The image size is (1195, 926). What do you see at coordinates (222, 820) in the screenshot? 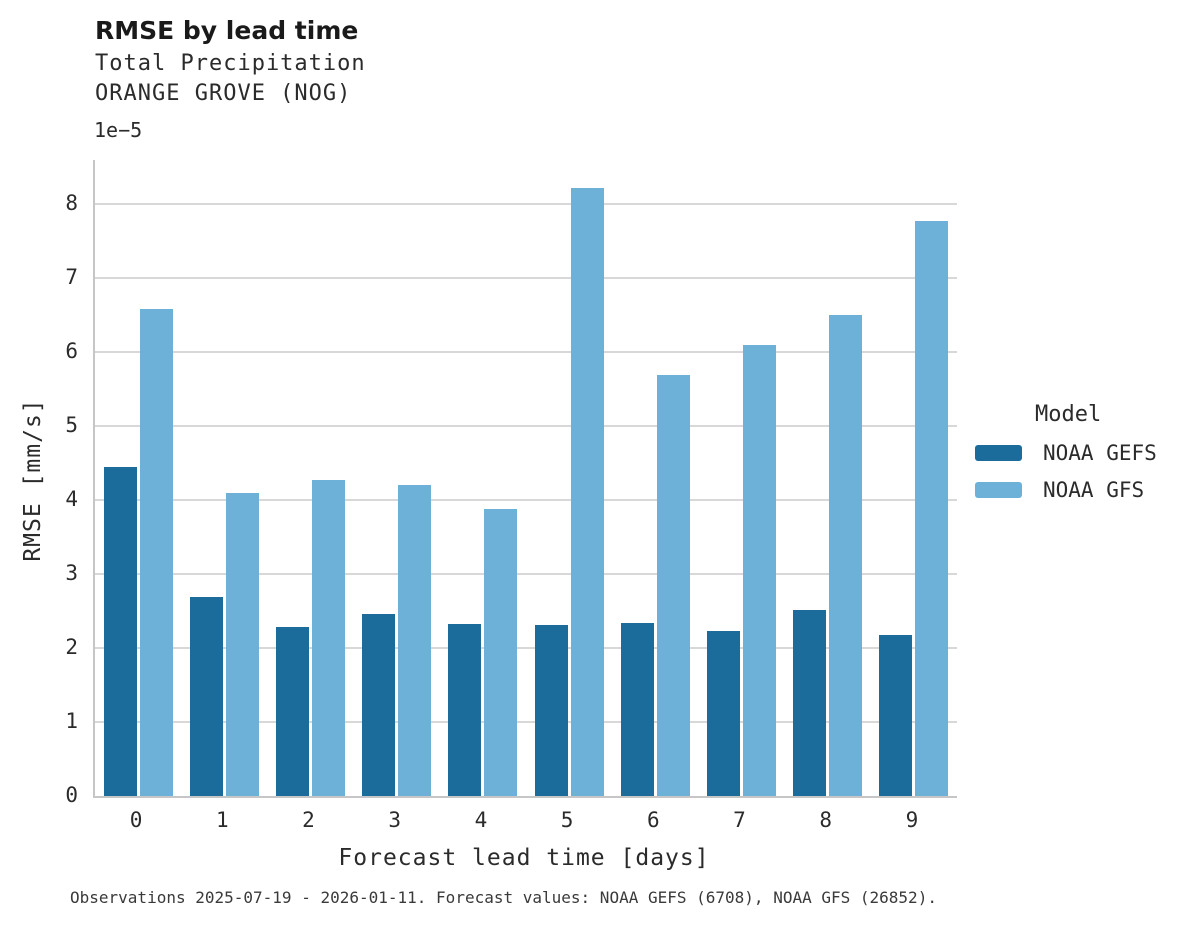
I see `x-tick-label-1: 1` at bounding box center [222, 820].